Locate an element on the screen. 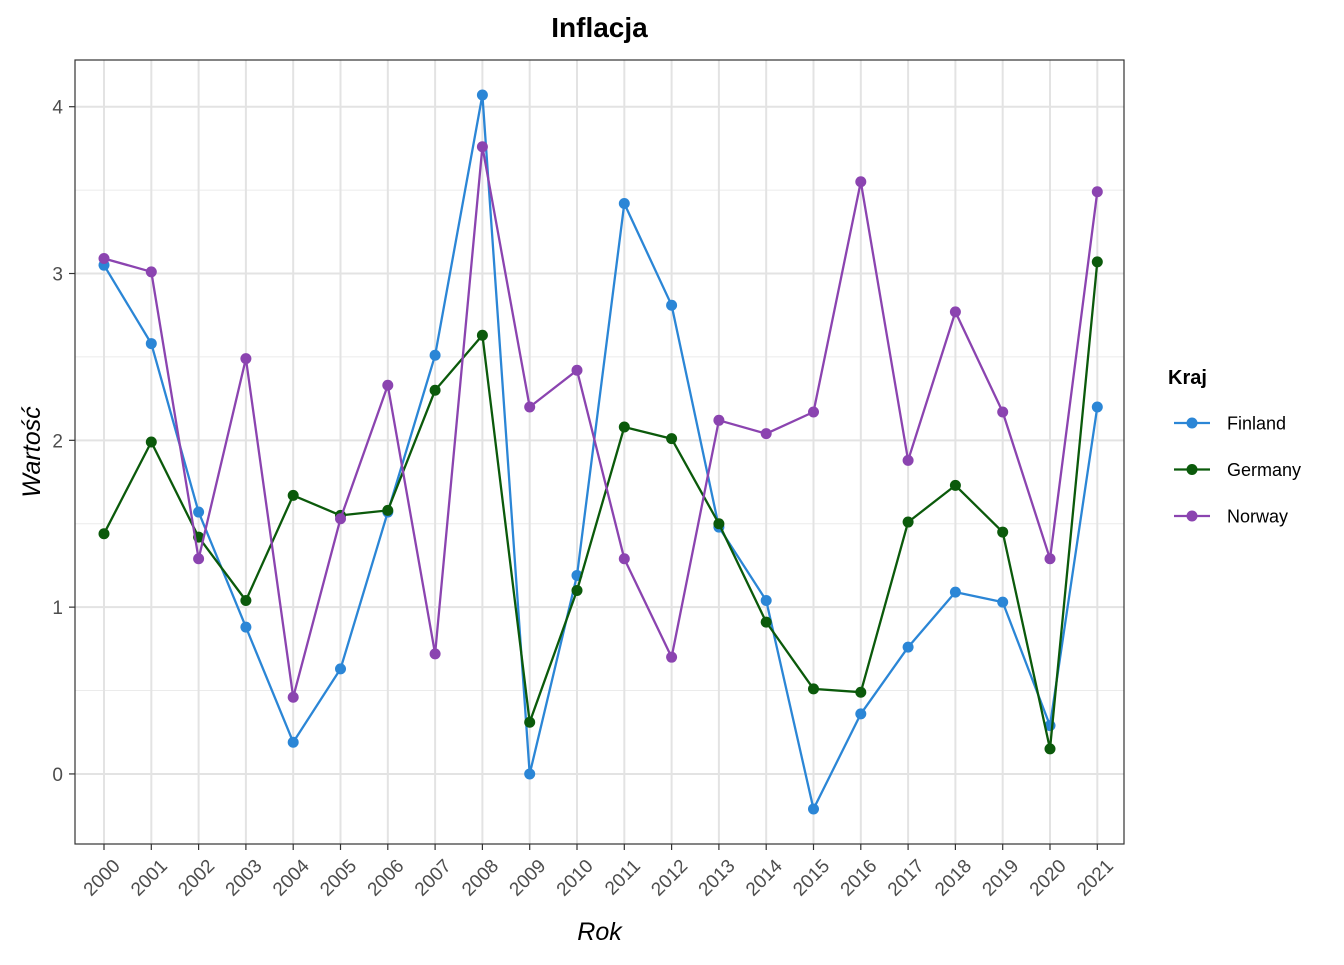 The height and width of the screenshot is (965, 1344). x-tick-label: 2016 is located at coordinates (859, 878).